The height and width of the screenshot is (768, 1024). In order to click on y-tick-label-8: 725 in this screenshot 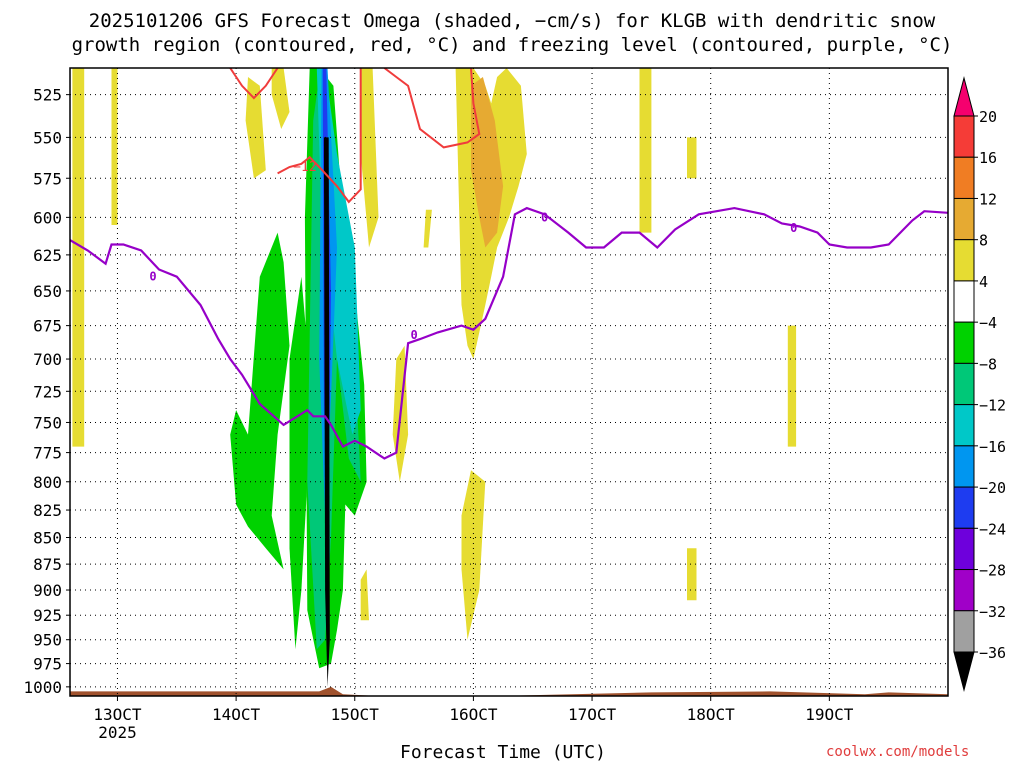, I will do `click(47, 391)`.